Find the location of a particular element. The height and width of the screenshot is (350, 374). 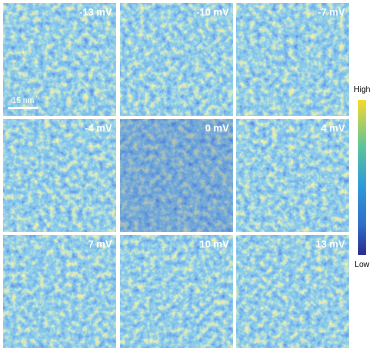

panel-label: -10 mV is located at coordinates (212, 13).